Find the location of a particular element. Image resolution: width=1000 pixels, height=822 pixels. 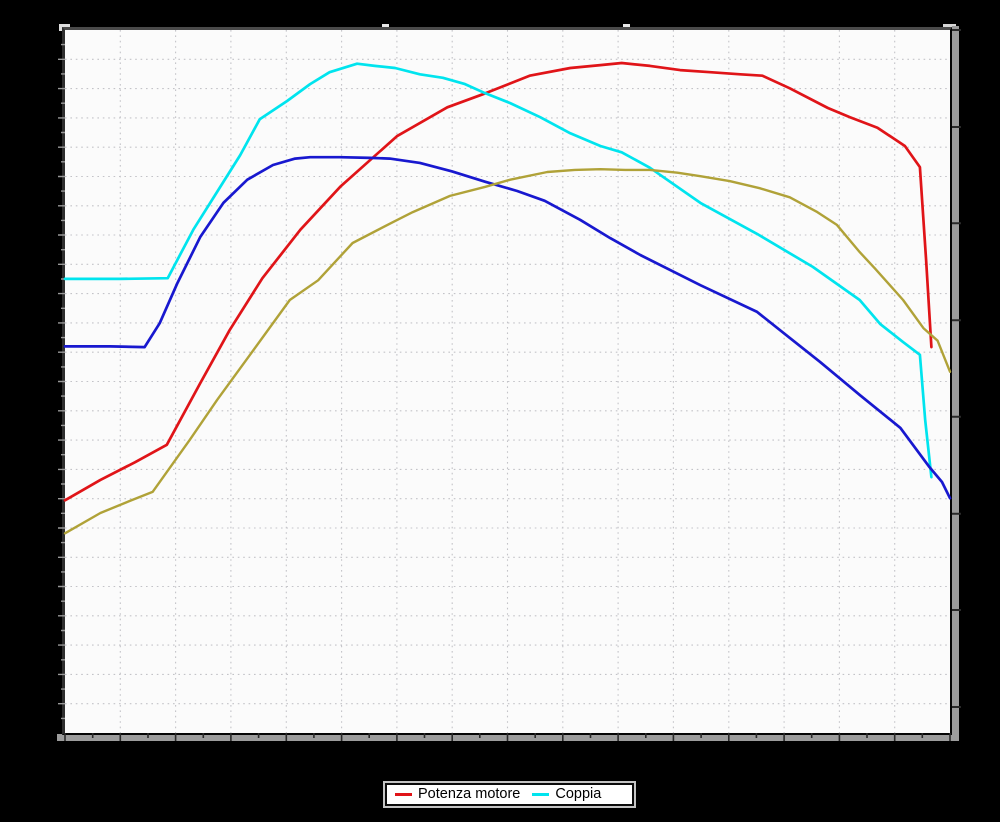

left-axis-ticks is located at coordinates (61, 381).